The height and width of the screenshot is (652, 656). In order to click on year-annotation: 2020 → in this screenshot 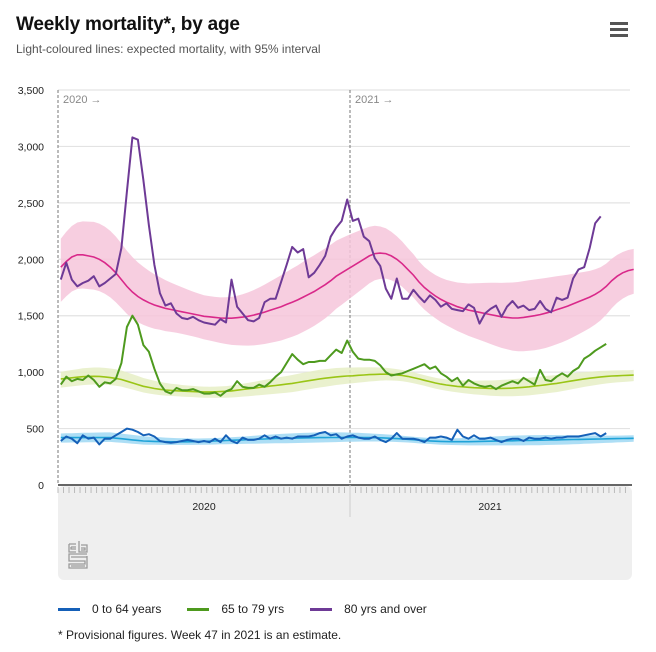, I will do `click(82, 100)`.